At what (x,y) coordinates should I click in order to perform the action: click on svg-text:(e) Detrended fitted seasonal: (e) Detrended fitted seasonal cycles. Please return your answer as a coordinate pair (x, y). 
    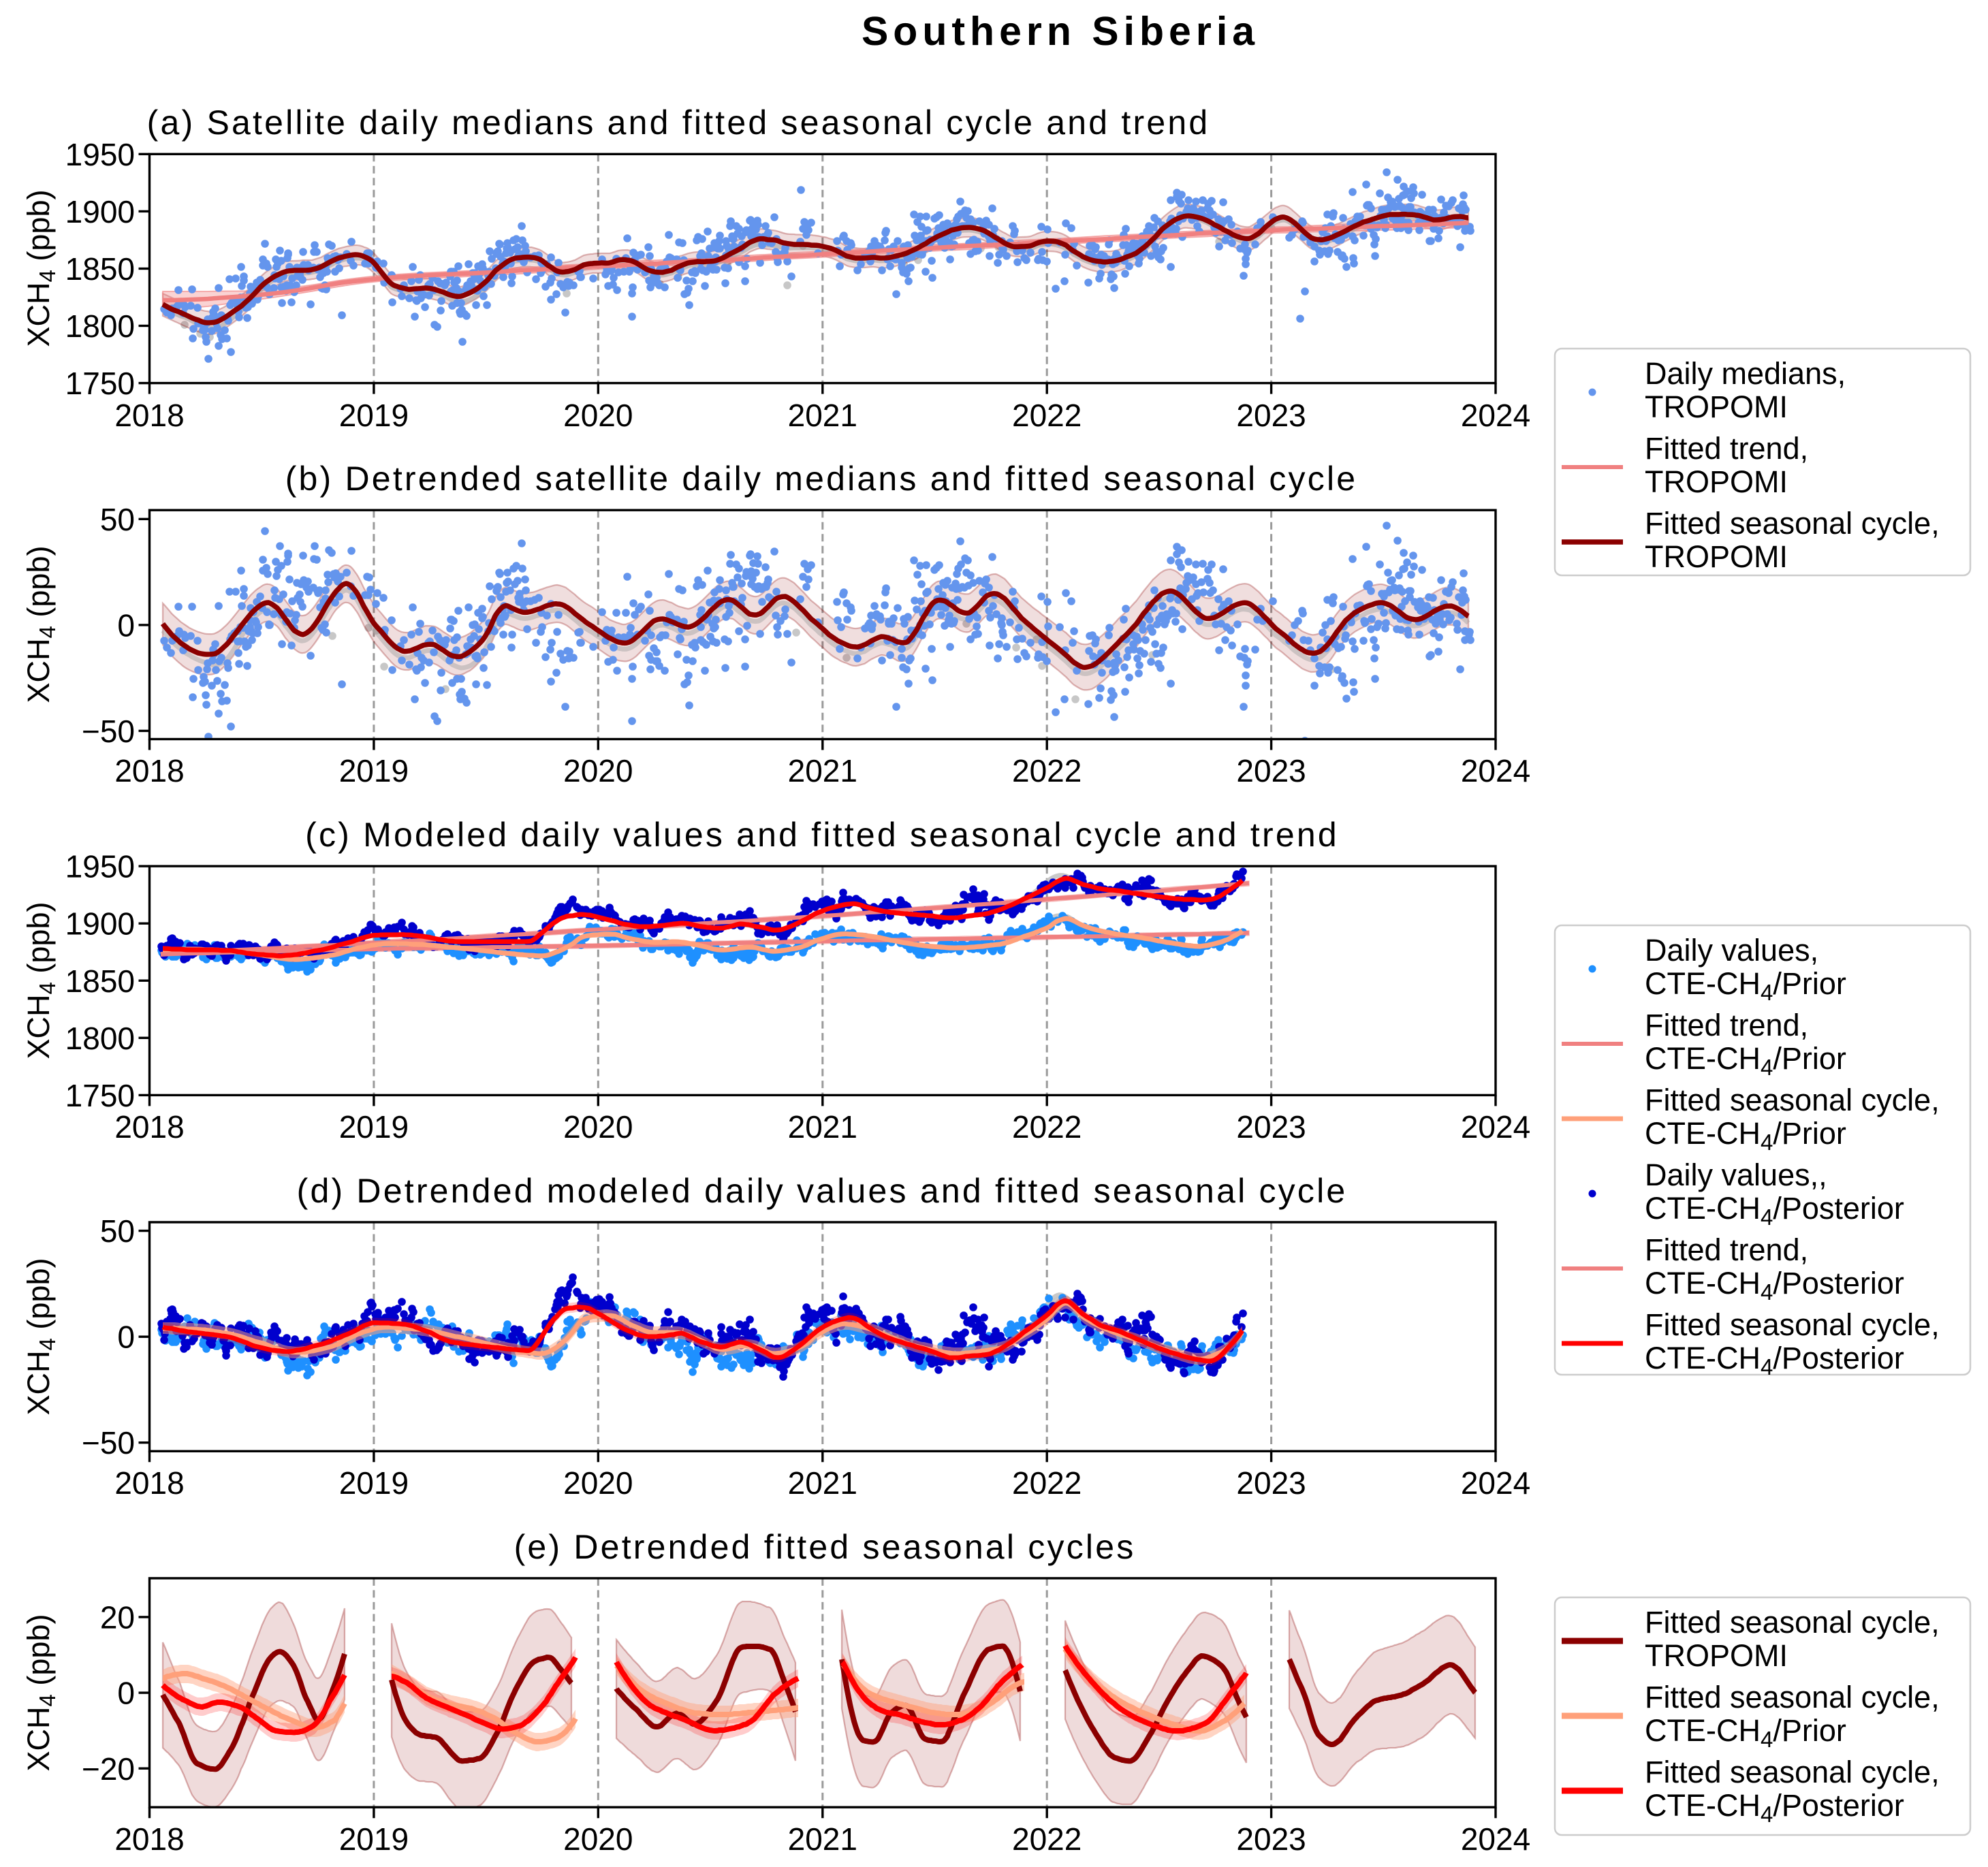
    Looking at the image, I should click on (825, 1547).